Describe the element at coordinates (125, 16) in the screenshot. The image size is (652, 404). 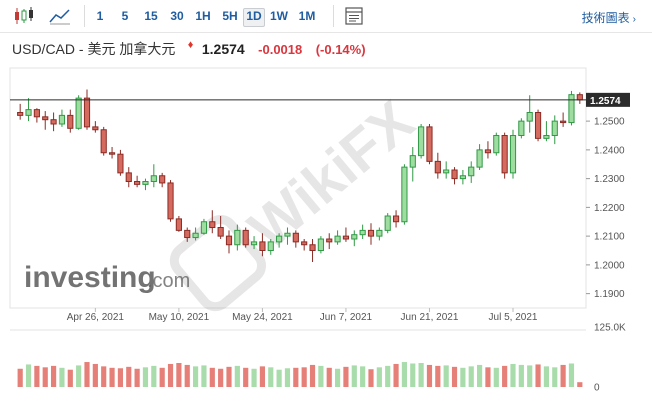
I see `timeframe-5: 5` at that location.